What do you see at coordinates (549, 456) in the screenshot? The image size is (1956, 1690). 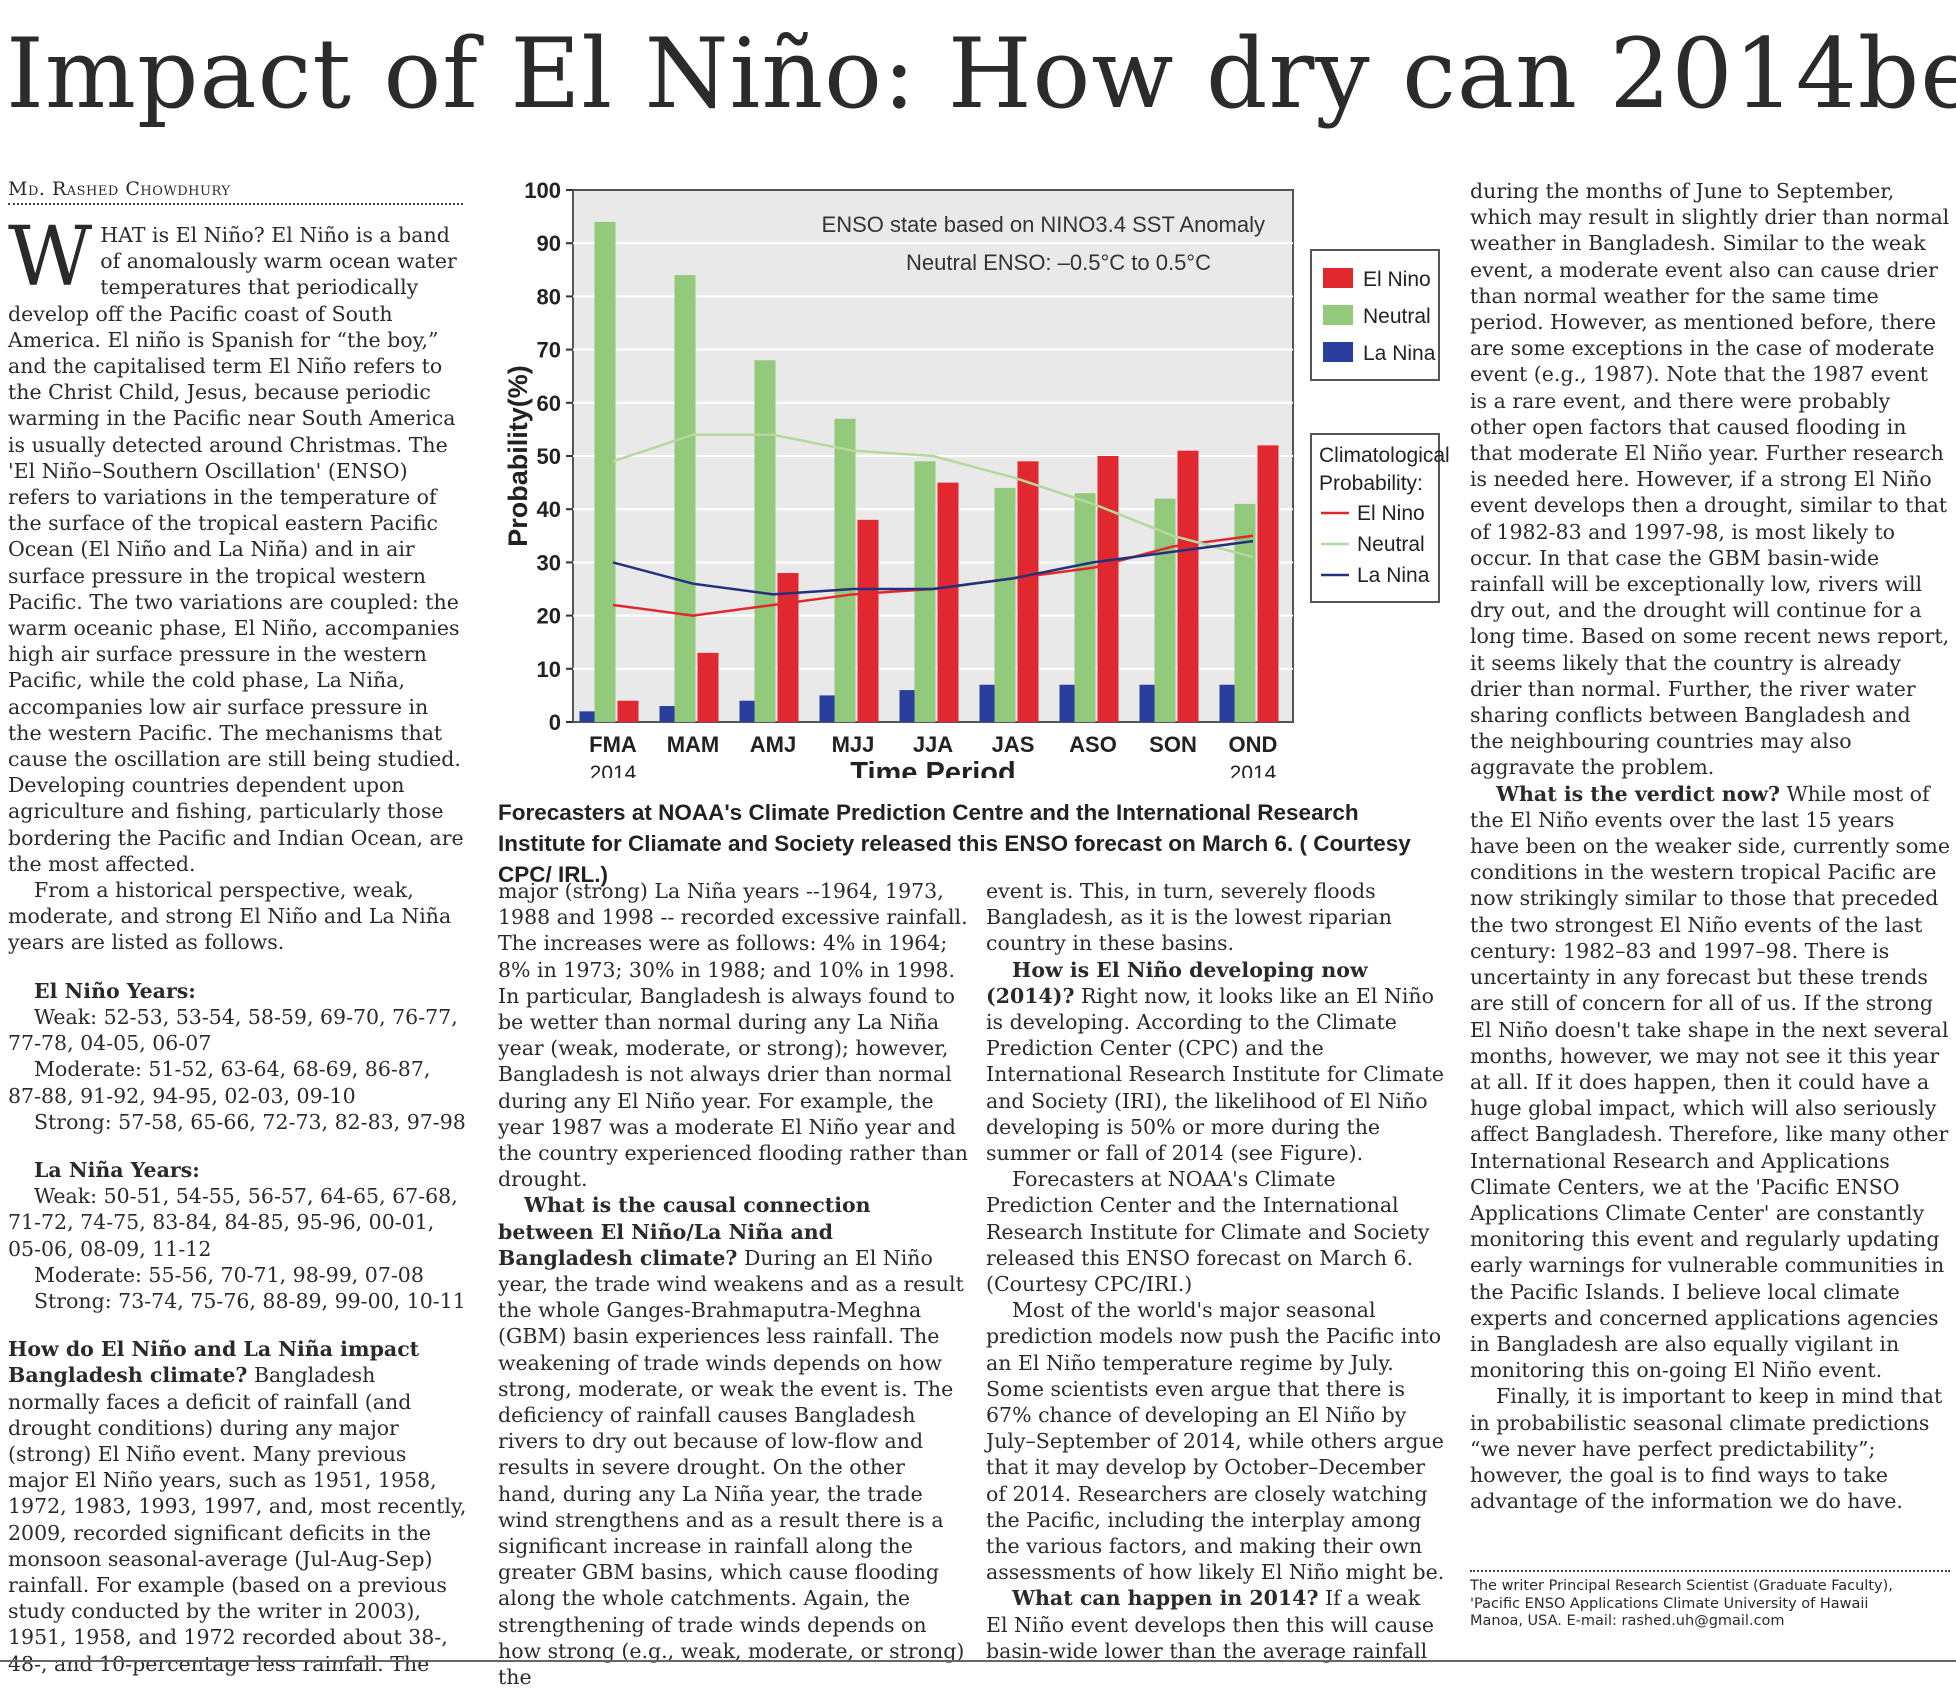 I see `y-tick-label: 50` at bounding box center [549, 456].